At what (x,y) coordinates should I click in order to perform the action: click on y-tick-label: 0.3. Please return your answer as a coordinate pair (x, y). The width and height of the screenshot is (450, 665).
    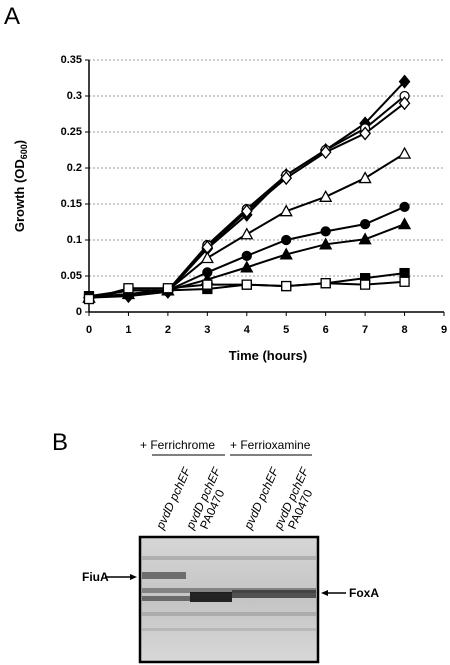
    Looking at the image, I should click on (74, 96).